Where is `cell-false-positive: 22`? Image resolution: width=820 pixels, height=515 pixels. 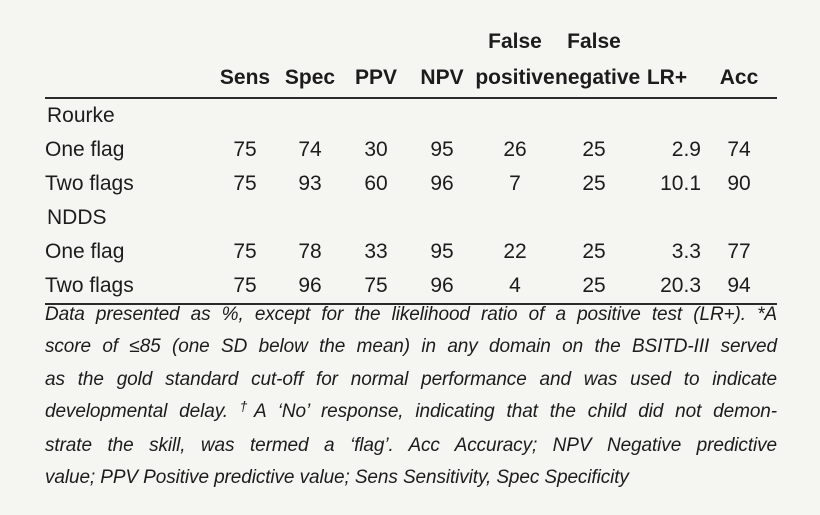 cell-false-positive: 22 is located at coordinates (515, 251).